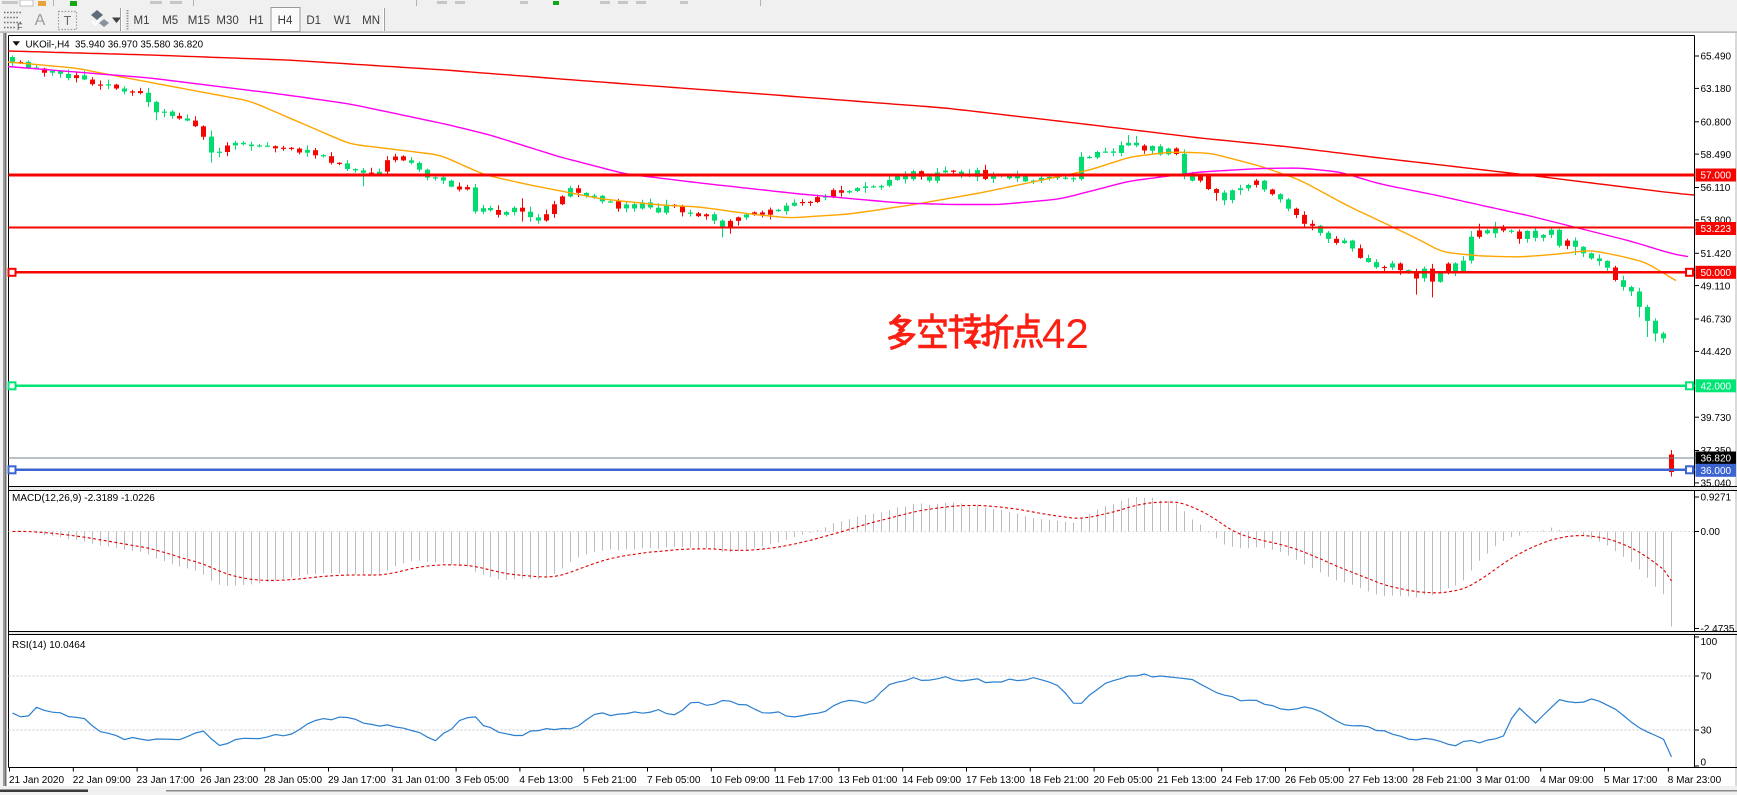 The height and width of the screenshot is (795, 1737). What do you see at coordinates (1716, 123) in the screenshot?
I see `svg-text: 60.800` at bounding box center [1716, 123].